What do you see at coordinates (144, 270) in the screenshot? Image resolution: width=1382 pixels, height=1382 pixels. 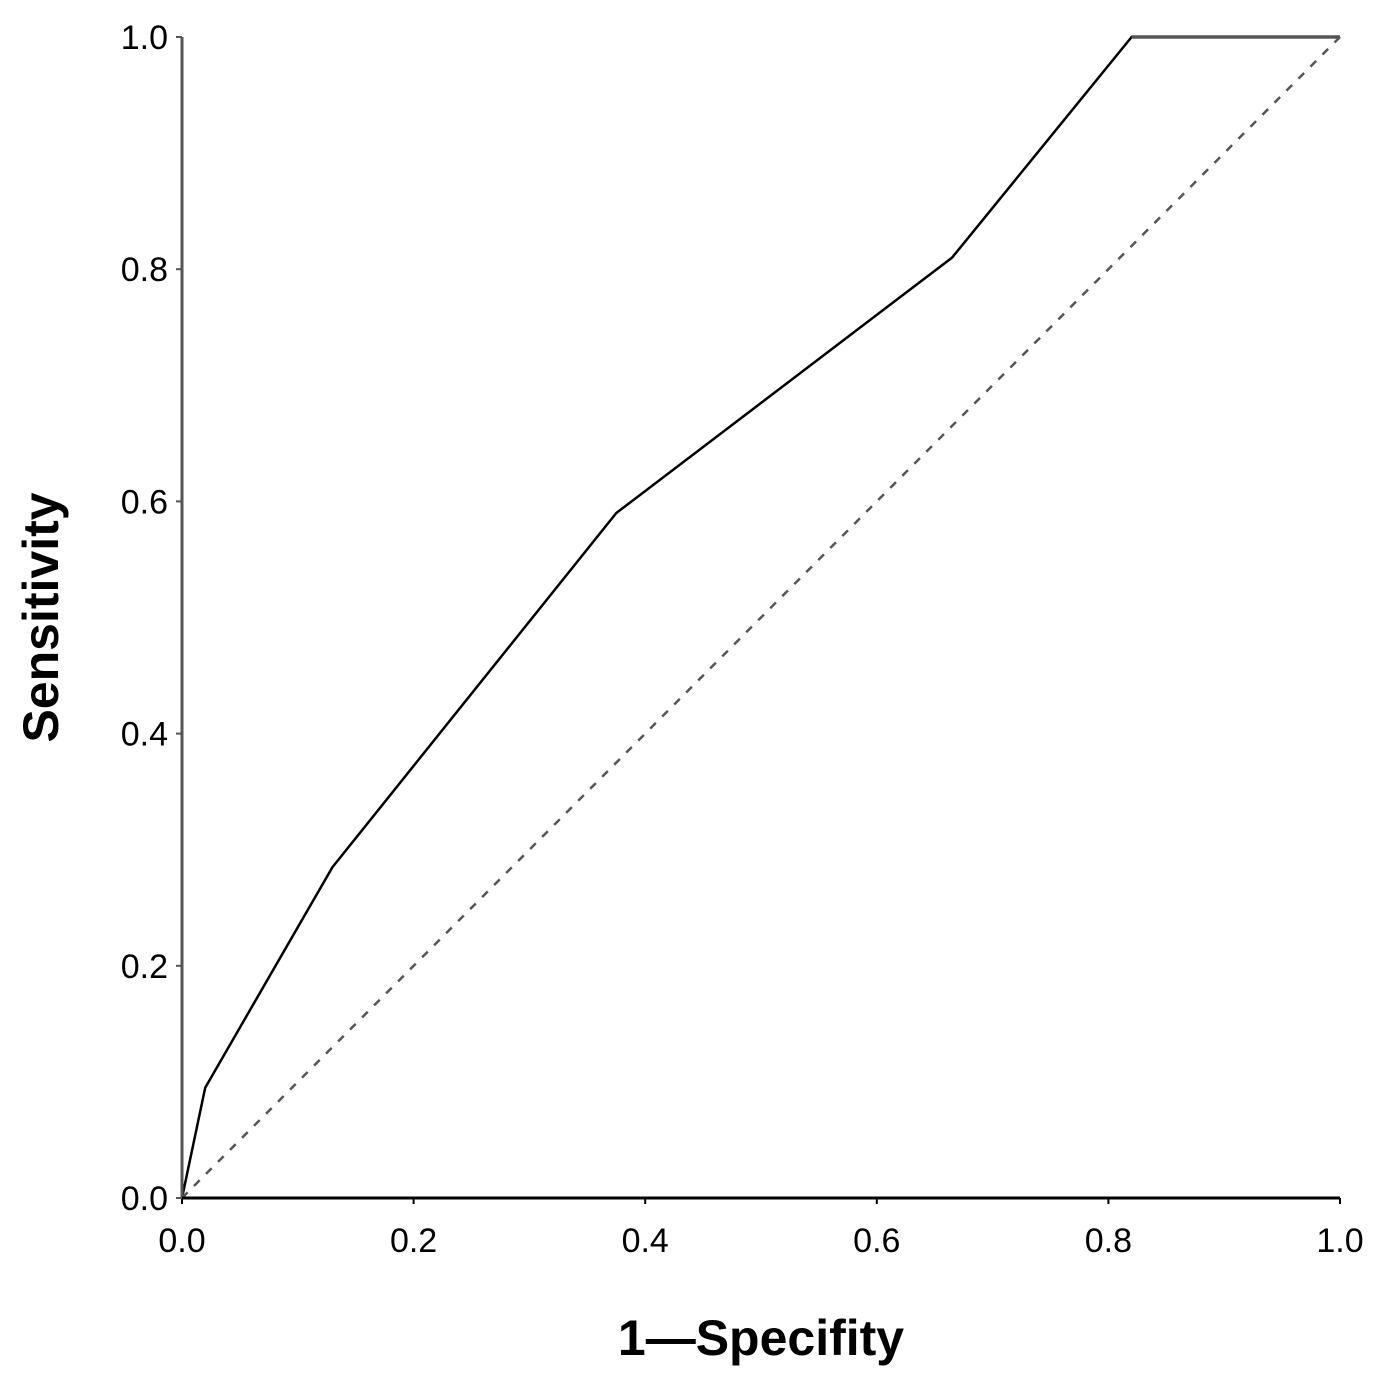 I see `y-tick-label: 0.8` at bounding box center [144, 270].